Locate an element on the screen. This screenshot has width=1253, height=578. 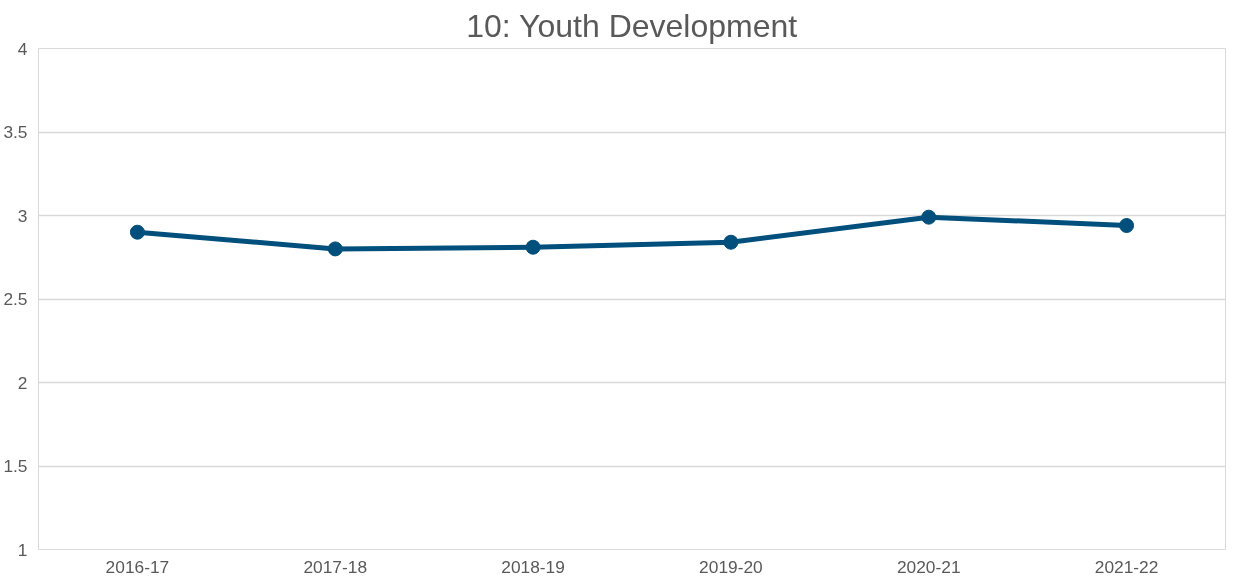
y-tick-label: 1 is located at coordinates (22, 549).